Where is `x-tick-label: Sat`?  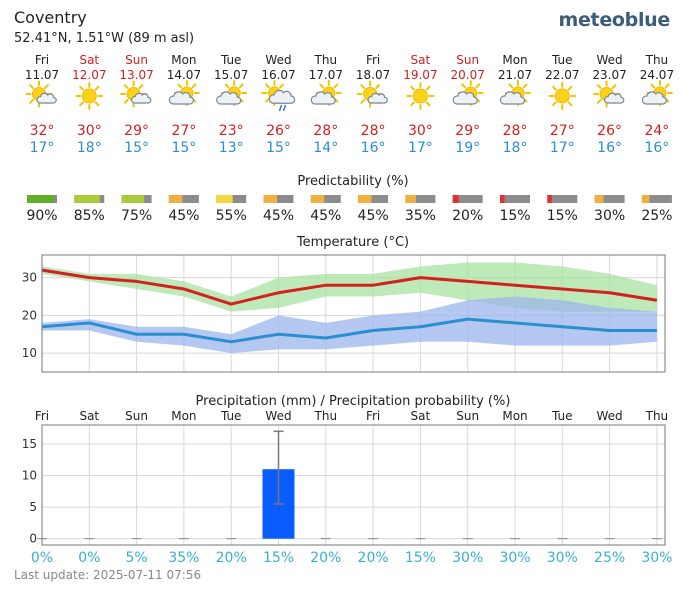
x-tick-label: Sat is located at coordinates (89, 416).